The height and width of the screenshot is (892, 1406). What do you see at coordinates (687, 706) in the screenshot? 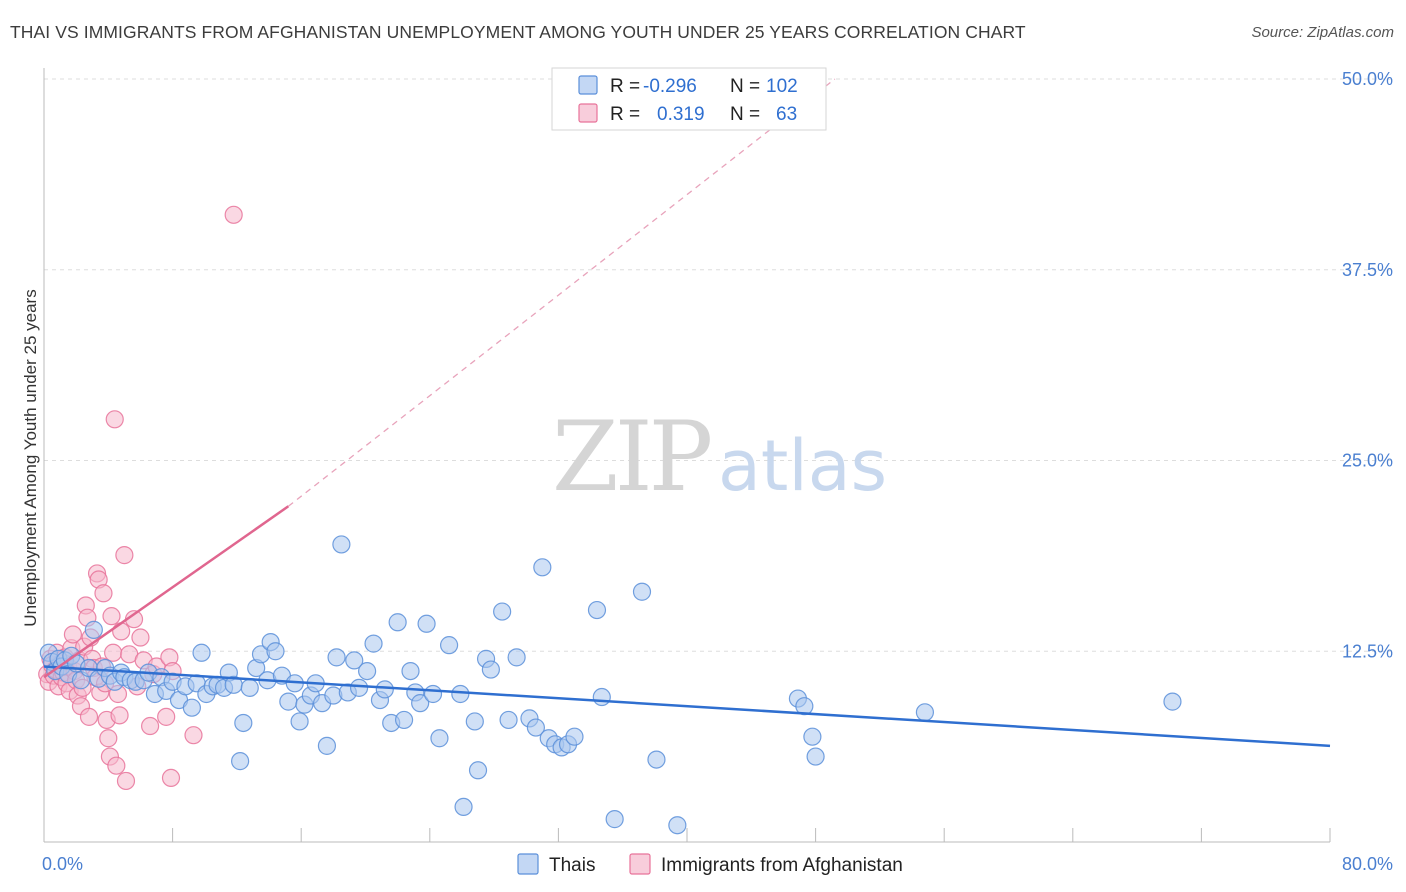
I see `trend-line-thais` at bounding box center [687, 706].